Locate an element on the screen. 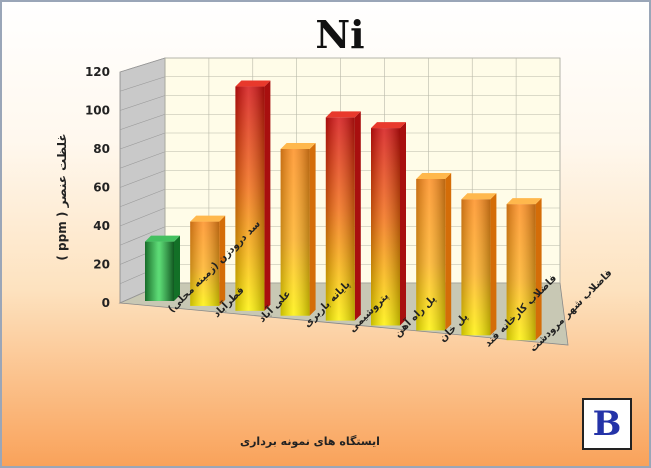  y-tick-label: 0 is located at coordinates (106, 303).